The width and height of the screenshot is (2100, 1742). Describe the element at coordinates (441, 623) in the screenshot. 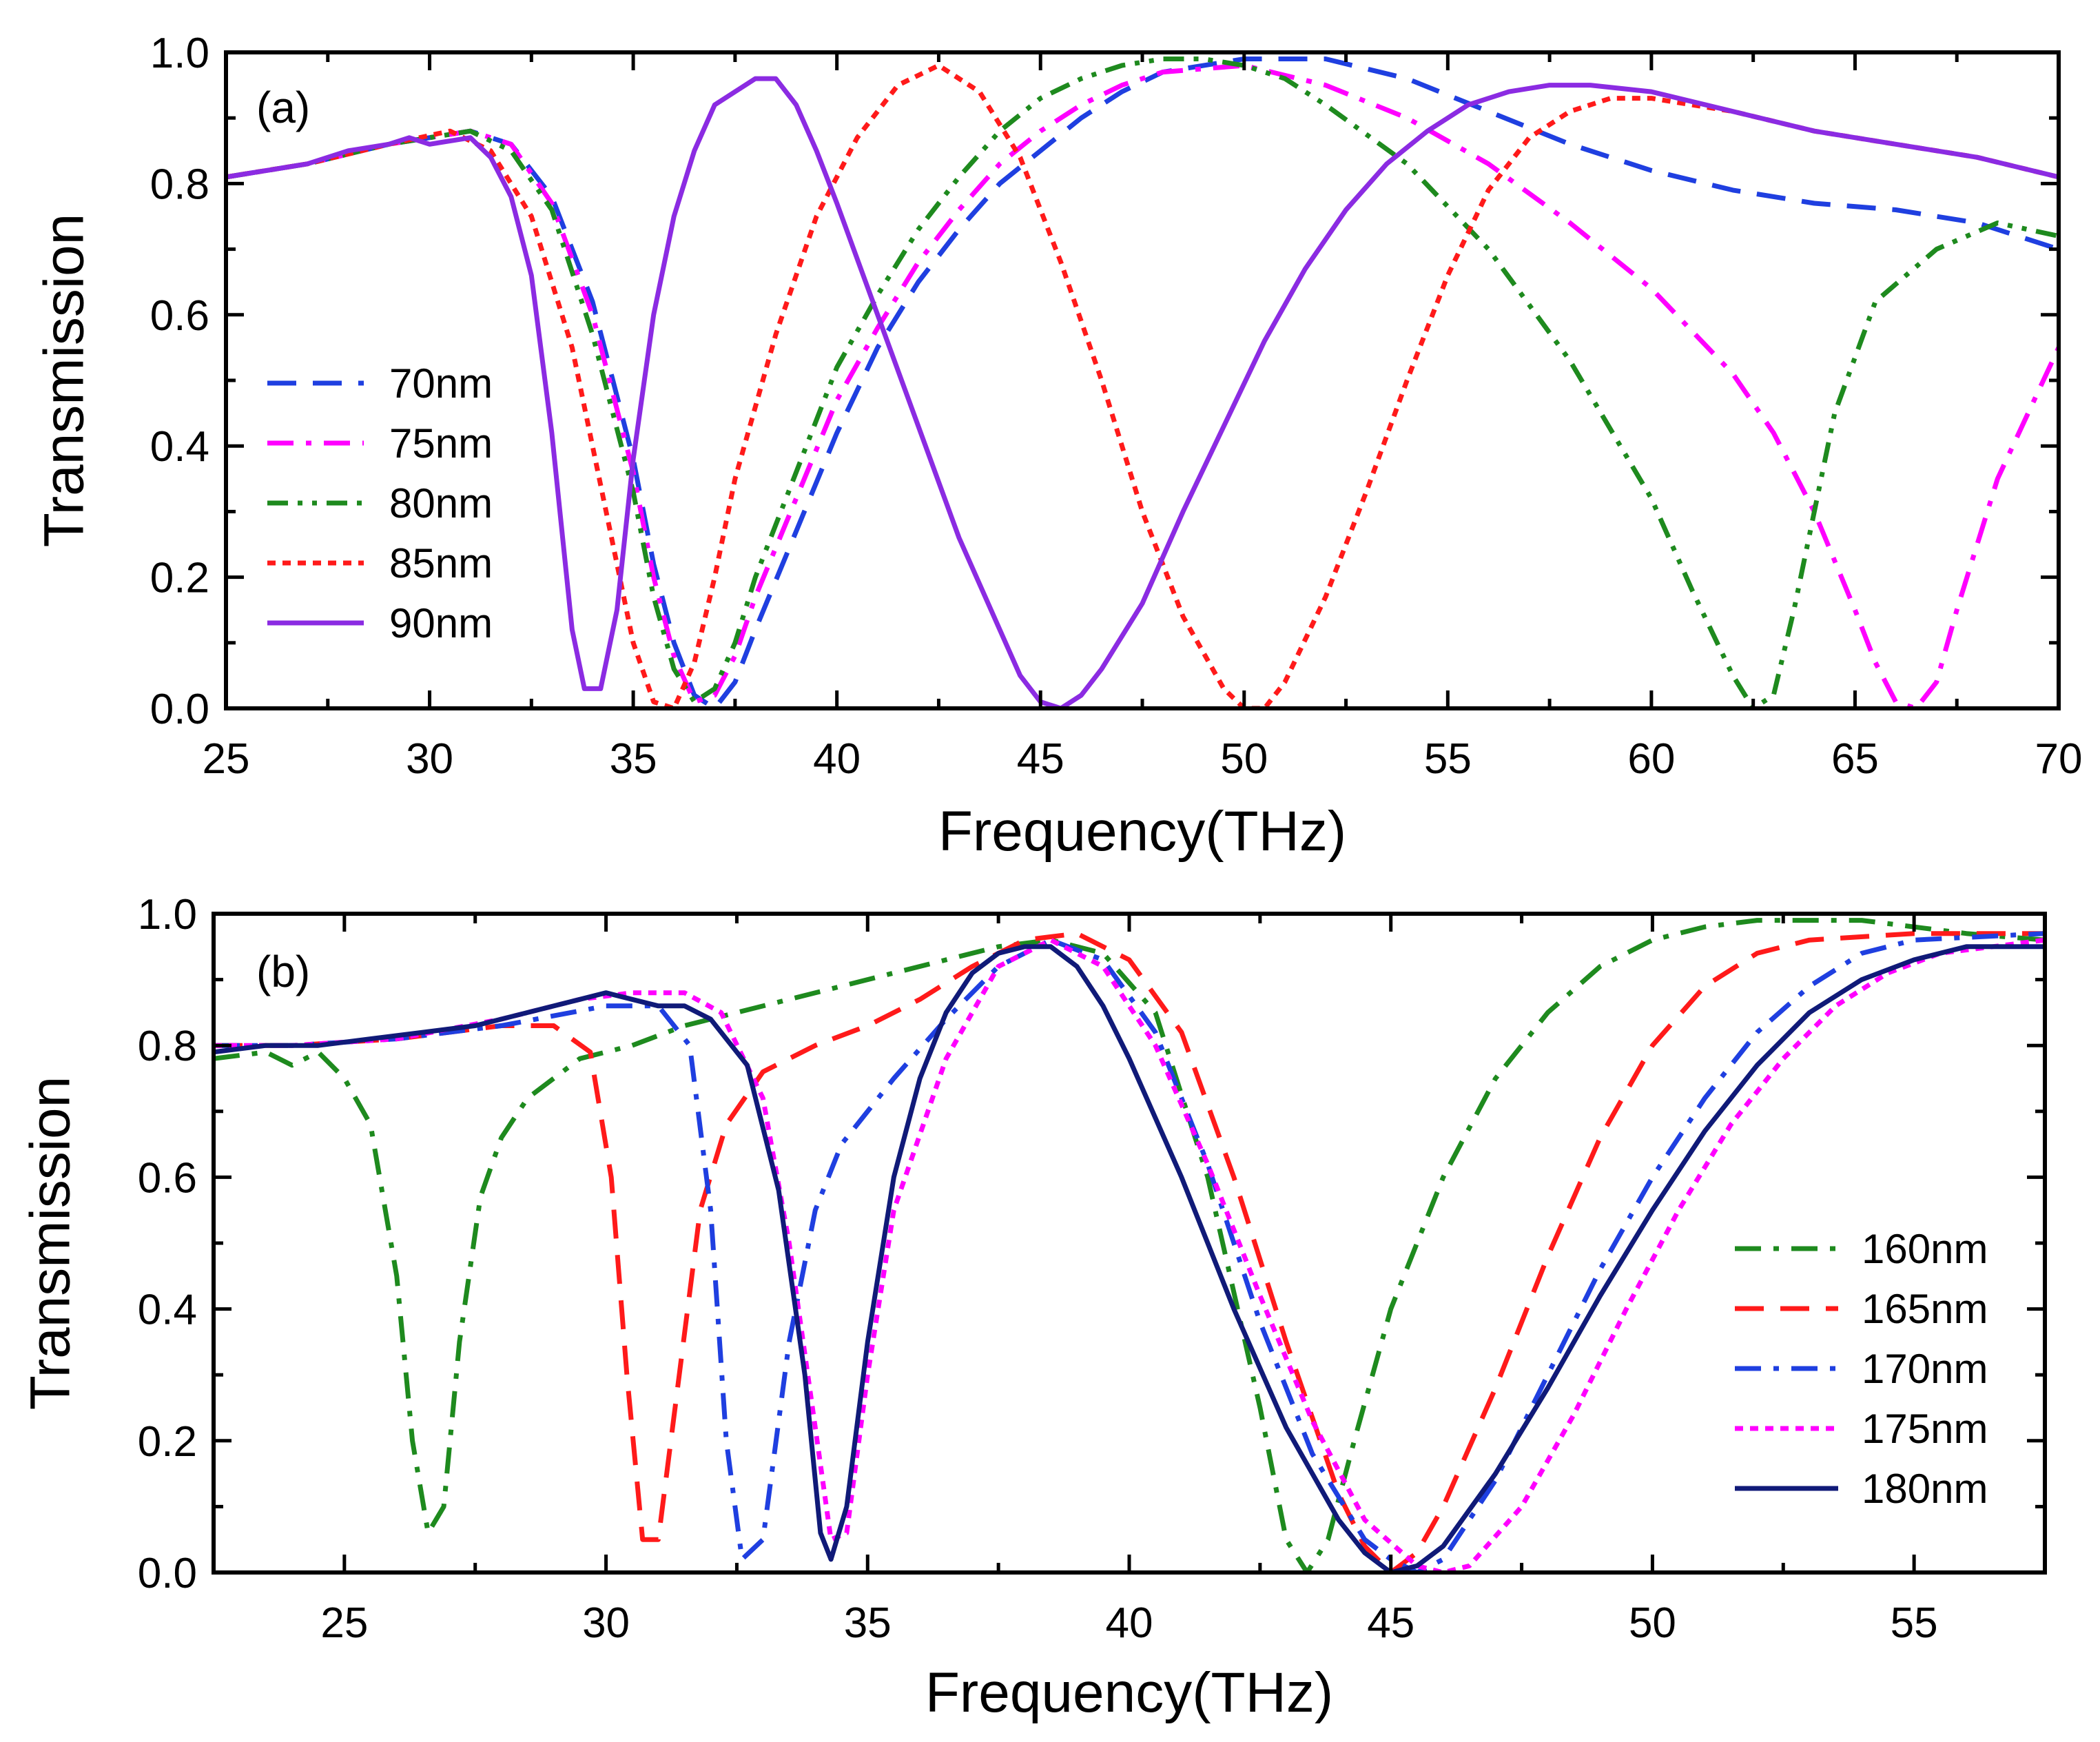

I see `legend-label-90nm: 90nm` at that location.